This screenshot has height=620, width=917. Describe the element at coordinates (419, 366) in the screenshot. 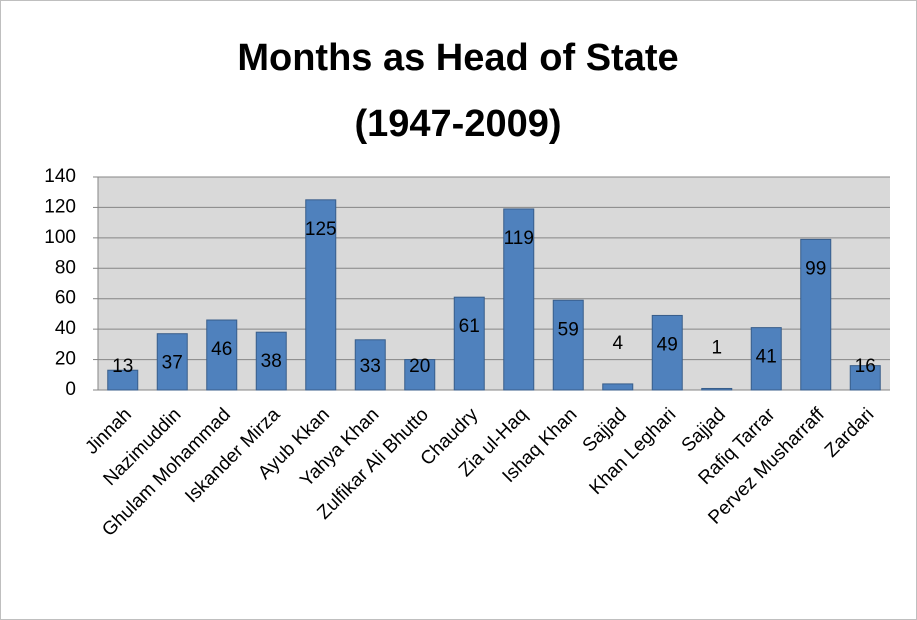

I see `data-label: 20` at that location.